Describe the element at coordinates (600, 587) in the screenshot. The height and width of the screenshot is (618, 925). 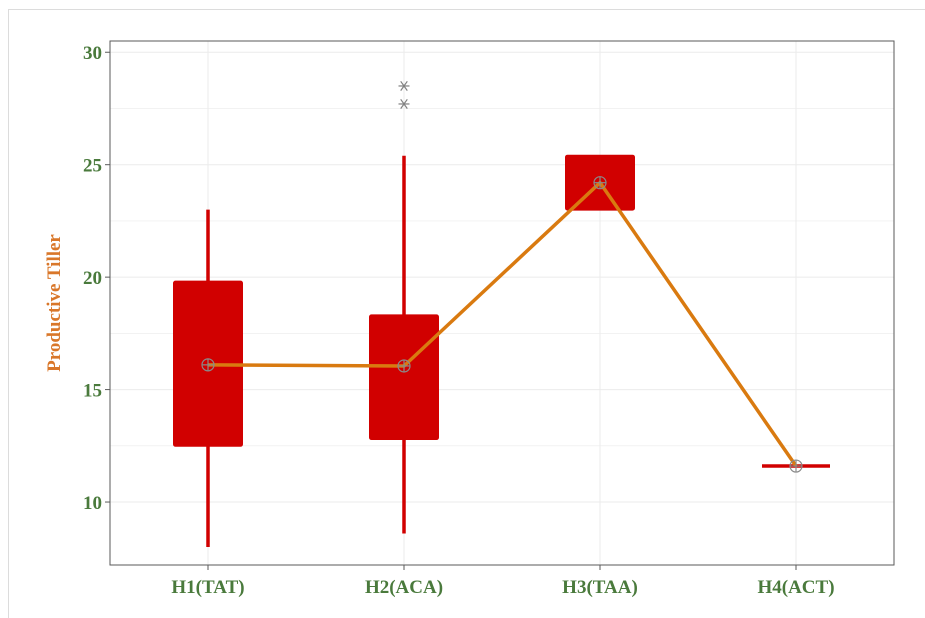
I see `x-tick-label: H3(TAA)` at that location.